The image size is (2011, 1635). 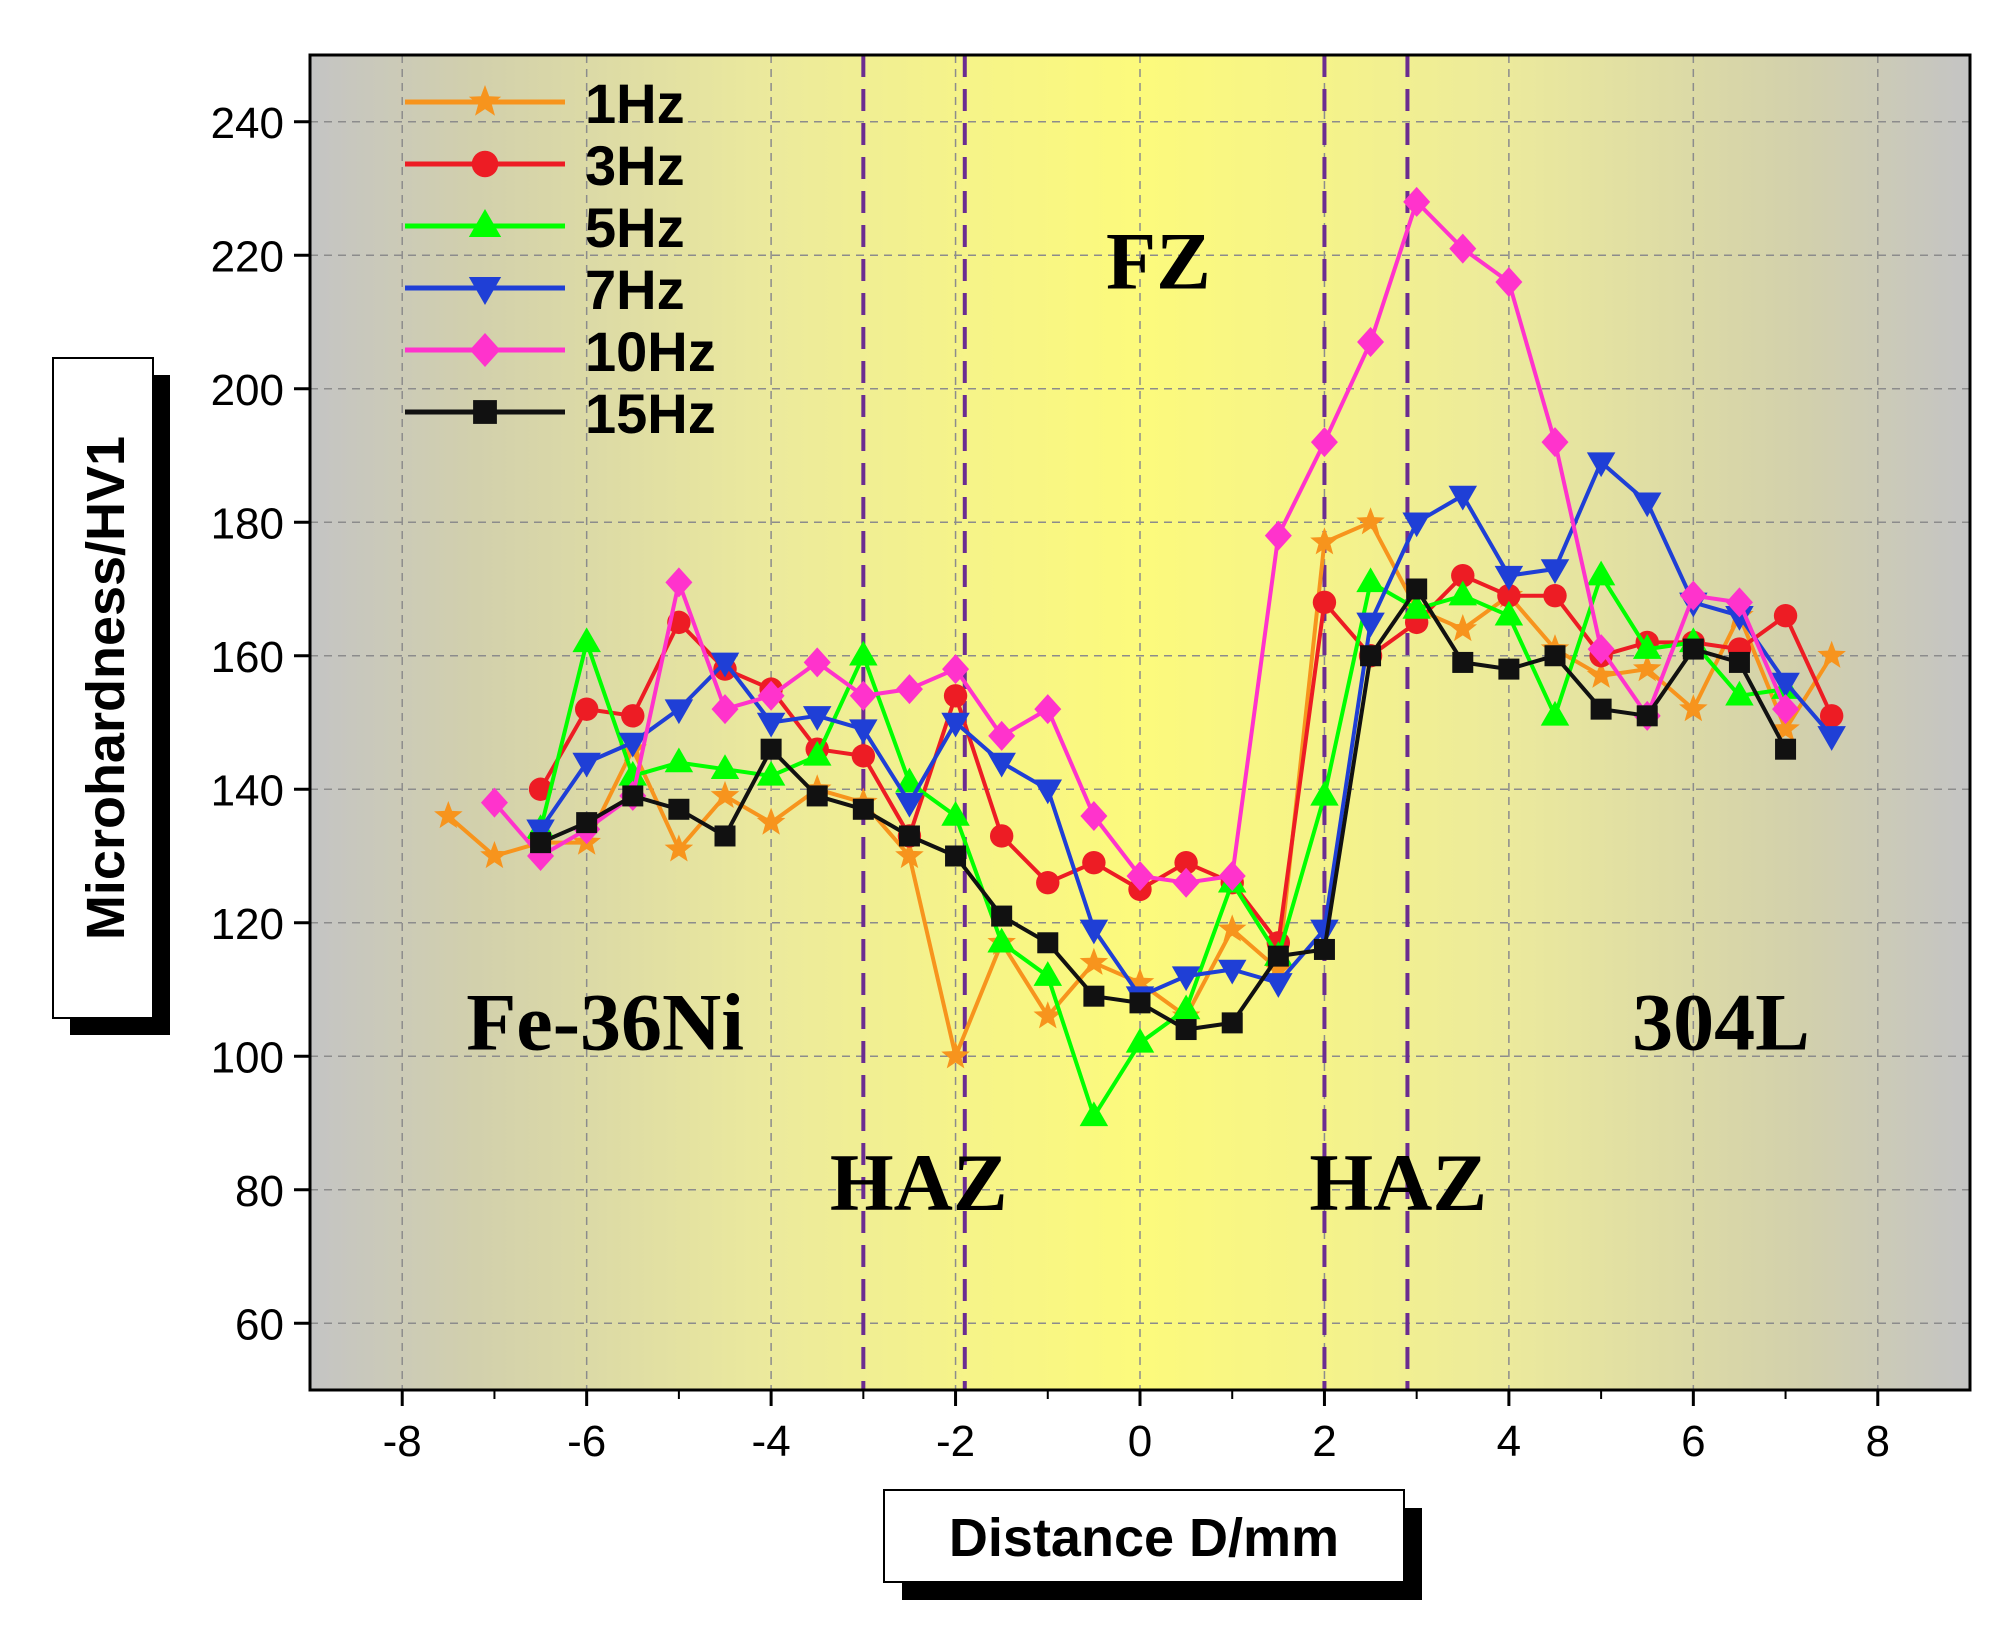 What do you see at coordinates (247, 790) in the screenshot?
I see `y-tick-label: 140` at bounding box center [247, 790].